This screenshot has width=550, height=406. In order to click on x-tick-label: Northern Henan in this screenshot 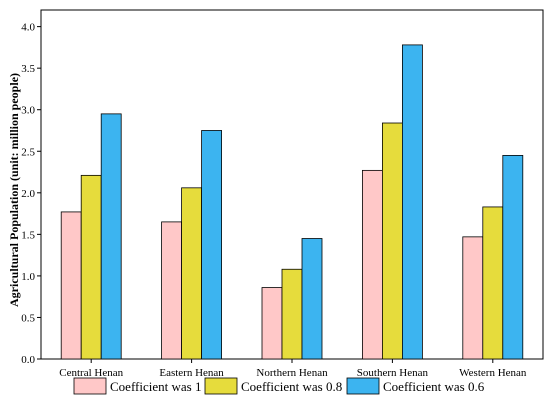, I will do `click(292, 373)`.